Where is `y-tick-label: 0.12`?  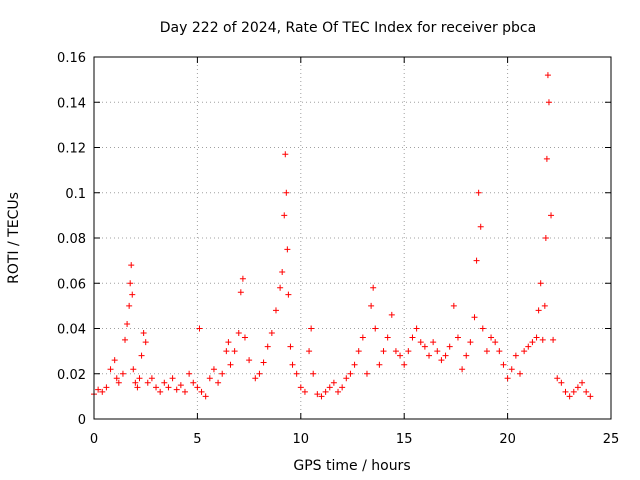 y-tick-label: 0.12 is located at coordinates (71, 149).